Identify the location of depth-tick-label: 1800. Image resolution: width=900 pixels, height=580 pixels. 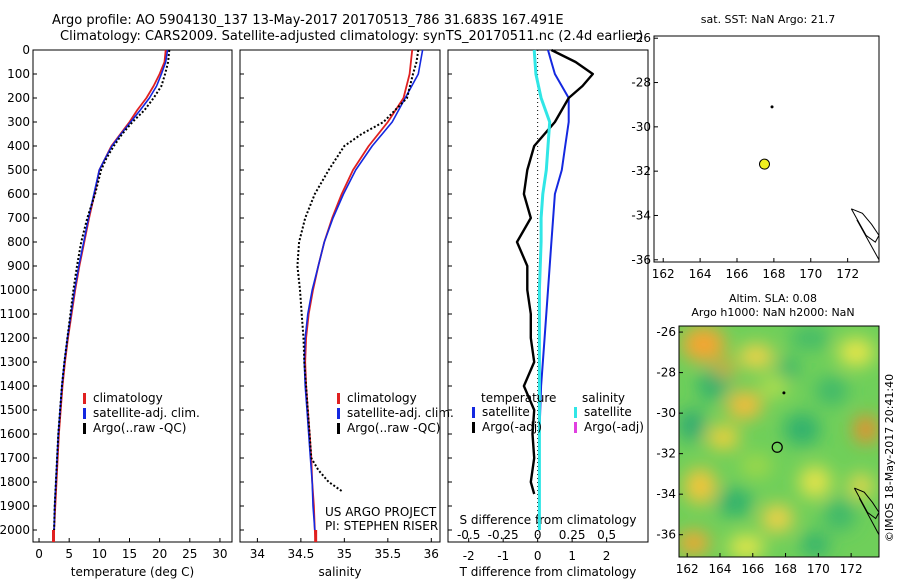
(15, 482).